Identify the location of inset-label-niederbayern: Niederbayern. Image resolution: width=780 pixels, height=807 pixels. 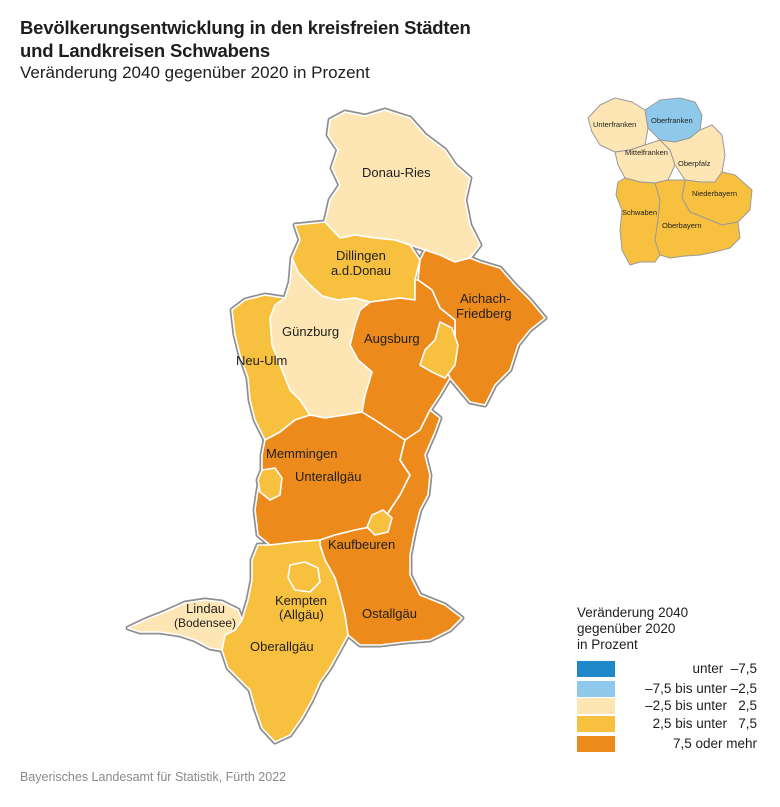
(714, 193).